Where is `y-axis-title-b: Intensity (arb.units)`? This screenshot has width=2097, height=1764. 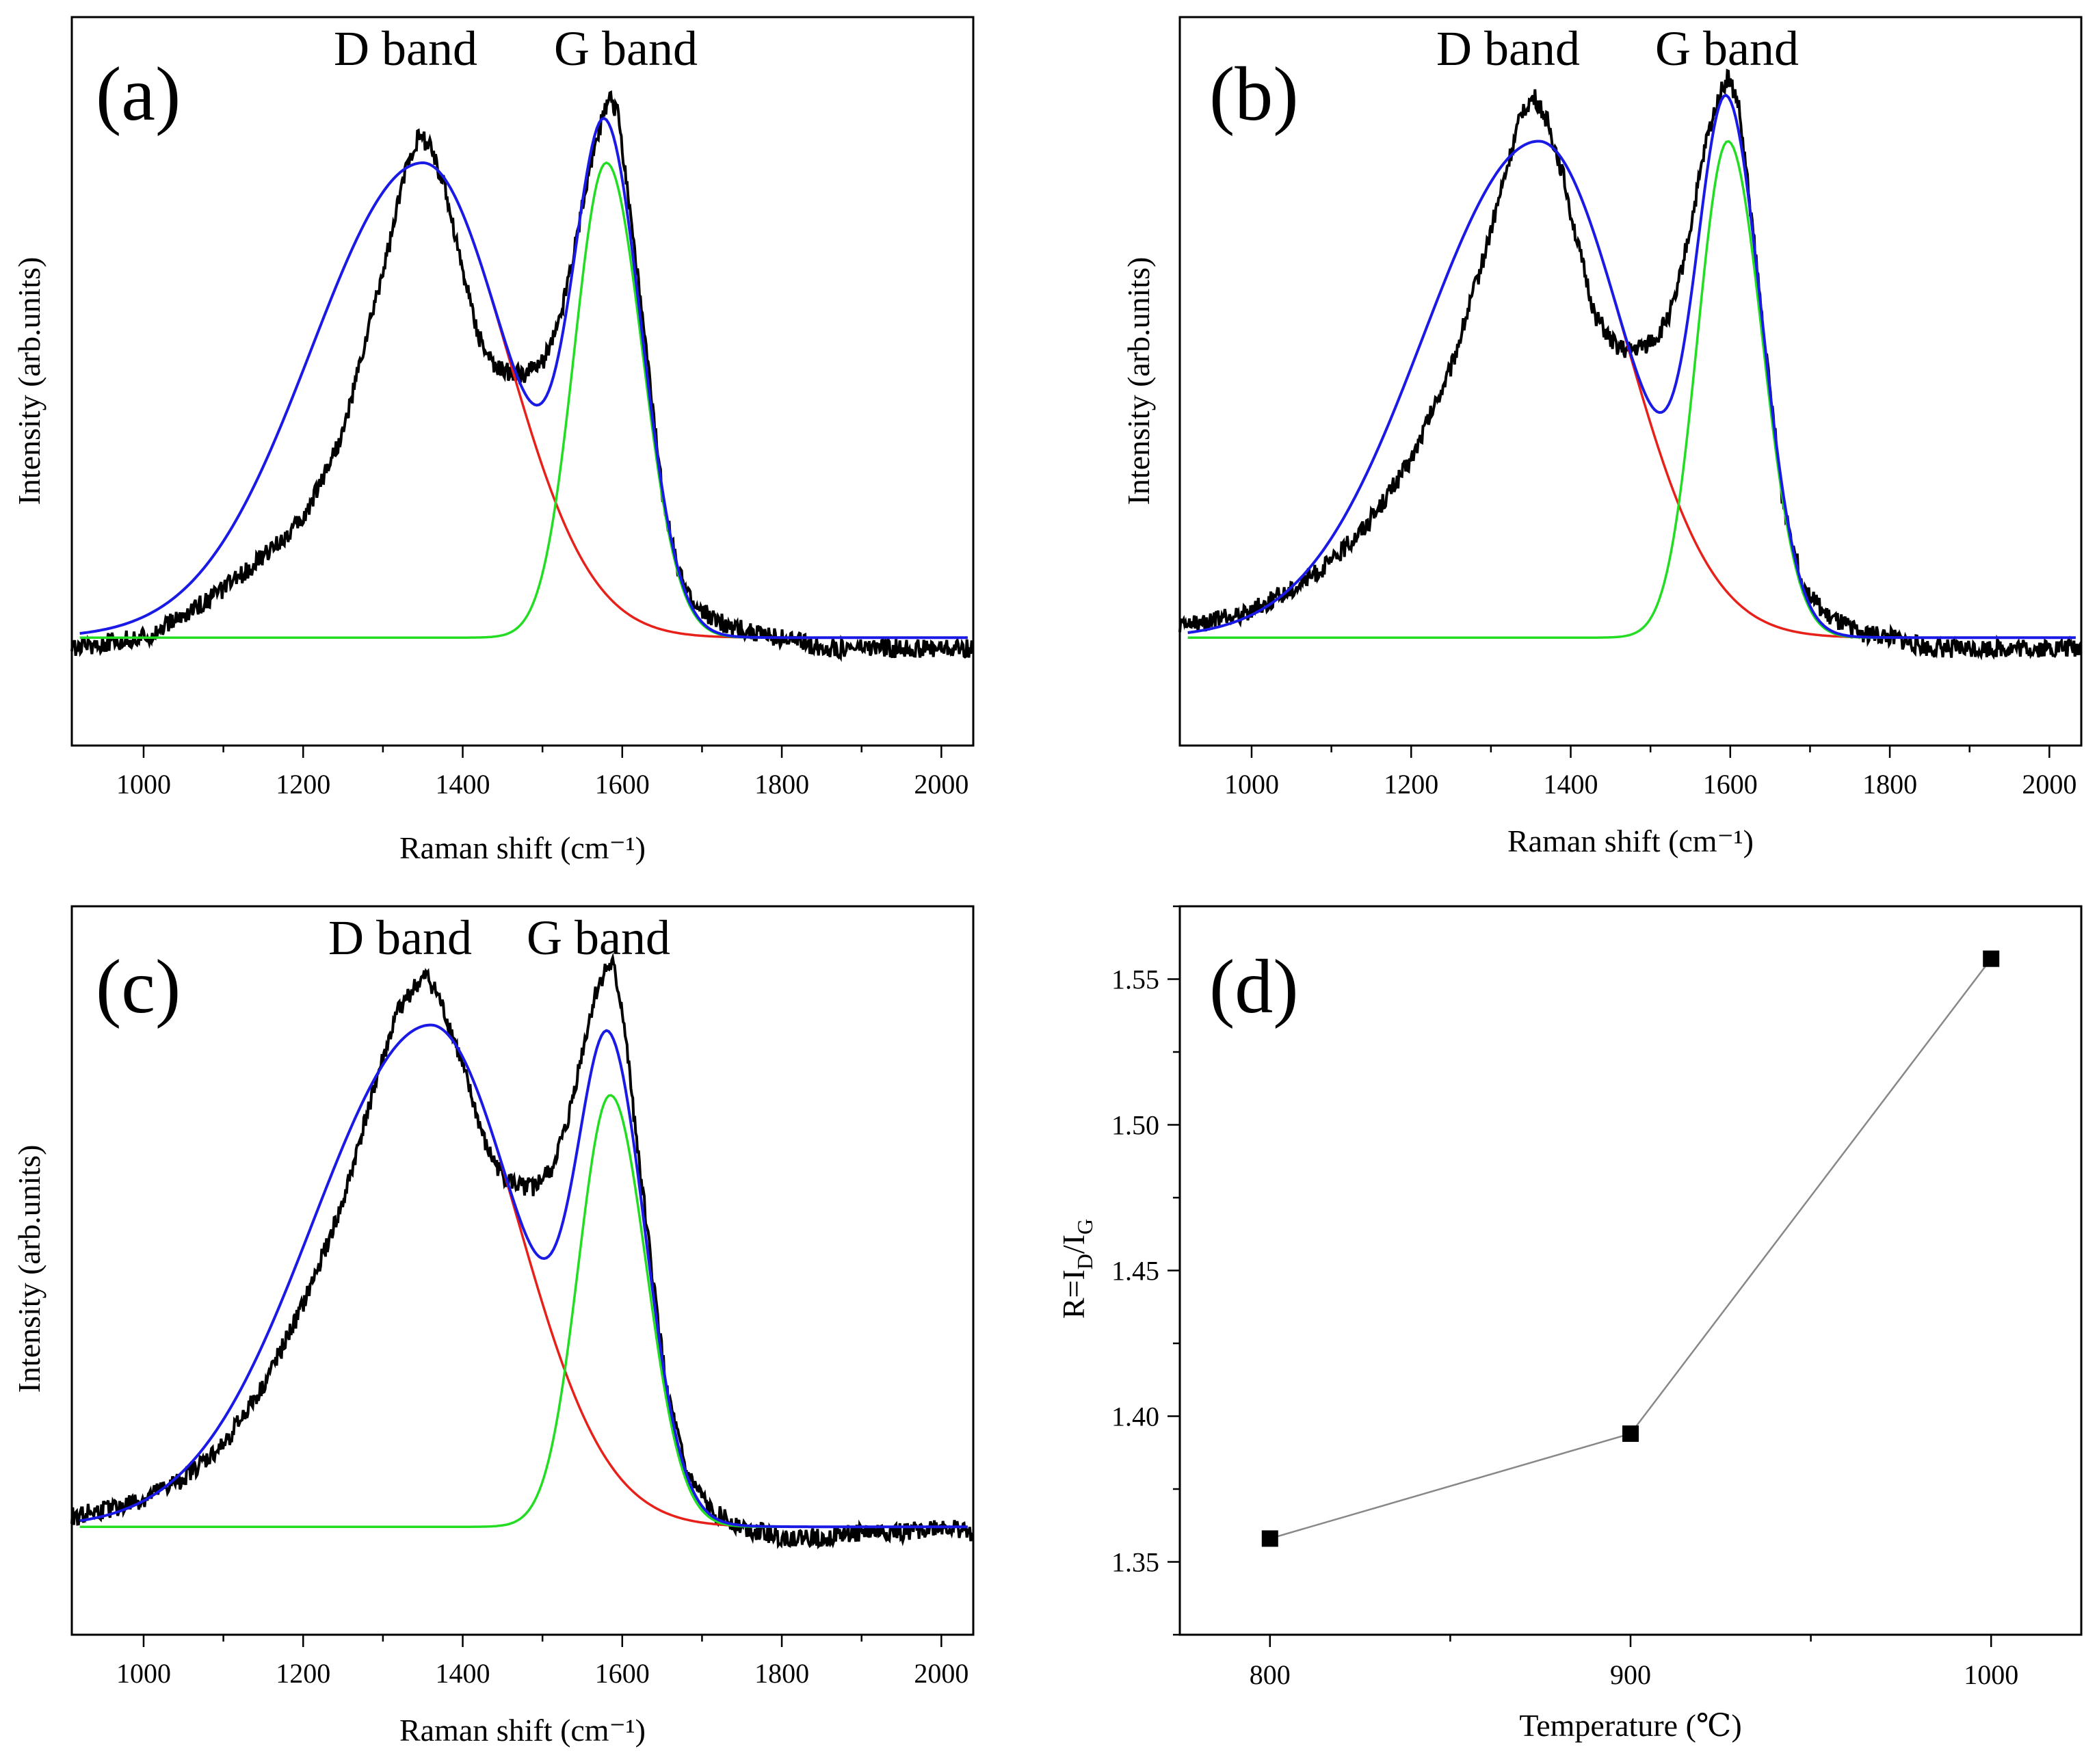 y-axis-title-b: Intensity (arb.units) is located at coordinates (1138, 381).